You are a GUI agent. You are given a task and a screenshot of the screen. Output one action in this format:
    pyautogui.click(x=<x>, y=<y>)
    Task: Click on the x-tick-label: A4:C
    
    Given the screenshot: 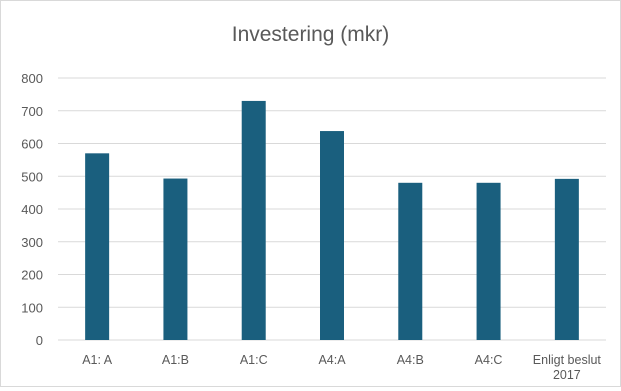 What is the action you would take?
    pyautogui.click(x=489, y=360)
    